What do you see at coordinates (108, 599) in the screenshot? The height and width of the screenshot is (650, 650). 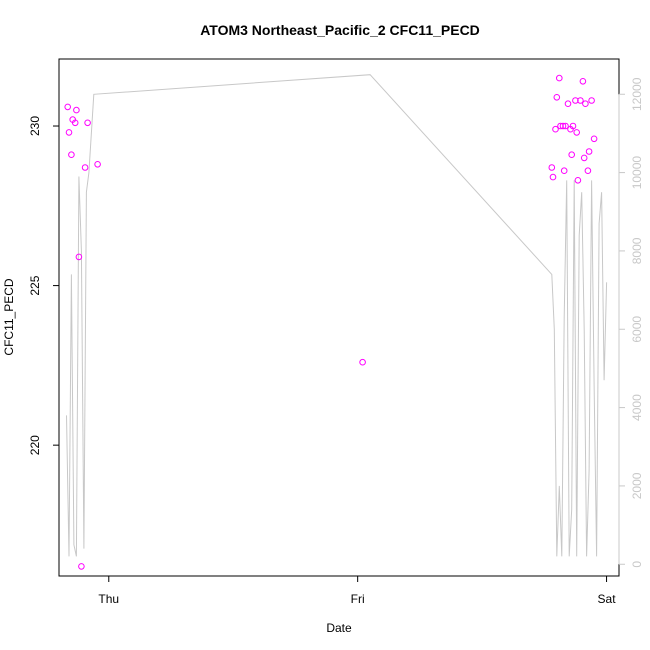 I see `x-tick-label: Thu` at bounding box center [108, 599].